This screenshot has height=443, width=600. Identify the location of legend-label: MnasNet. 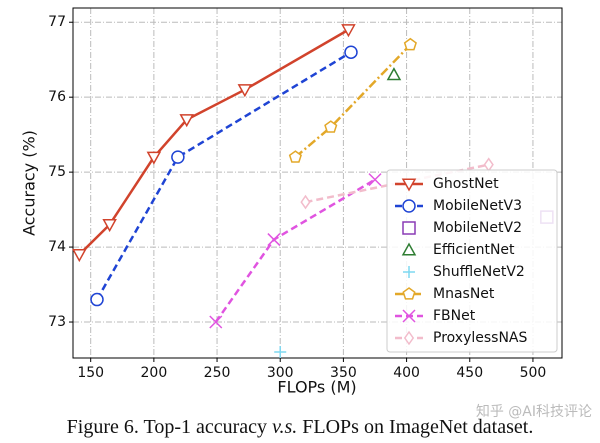
(464, 294).